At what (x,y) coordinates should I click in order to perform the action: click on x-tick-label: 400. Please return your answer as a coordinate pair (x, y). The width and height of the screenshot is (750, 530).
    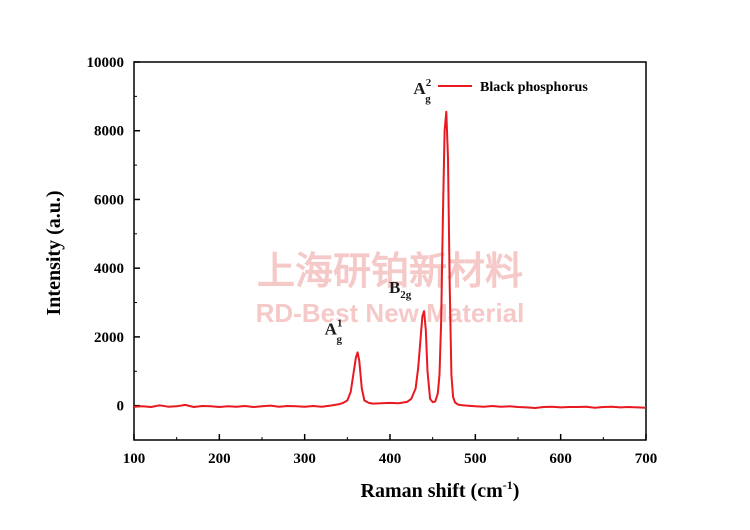
    Looking at the image, I should click on (390, 459).